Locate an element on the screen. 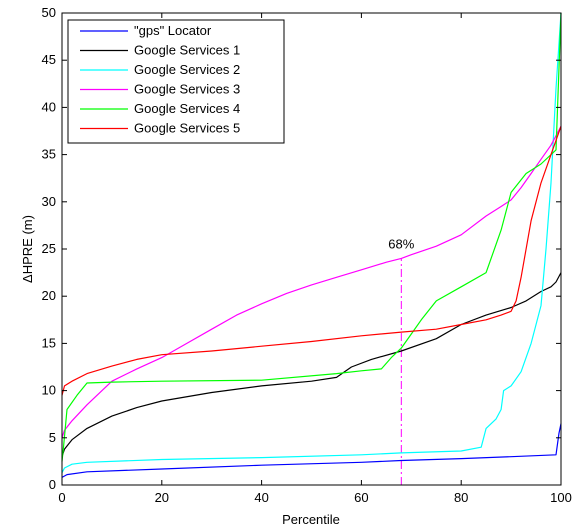 Image resolution: width=581 pixels, height=529 pixels. x-tick-label: 0 is located at coordinates (61, 497).